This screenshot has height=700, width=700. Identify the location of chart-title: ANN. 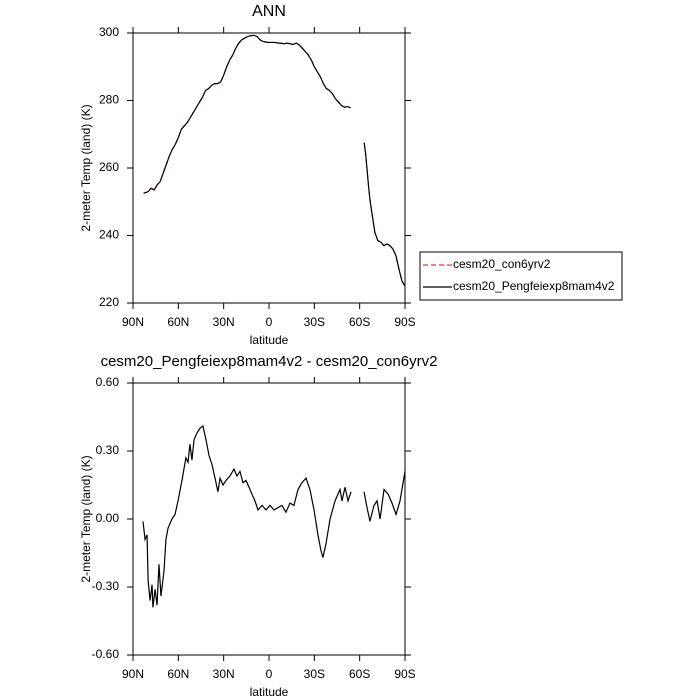
(269, 11).